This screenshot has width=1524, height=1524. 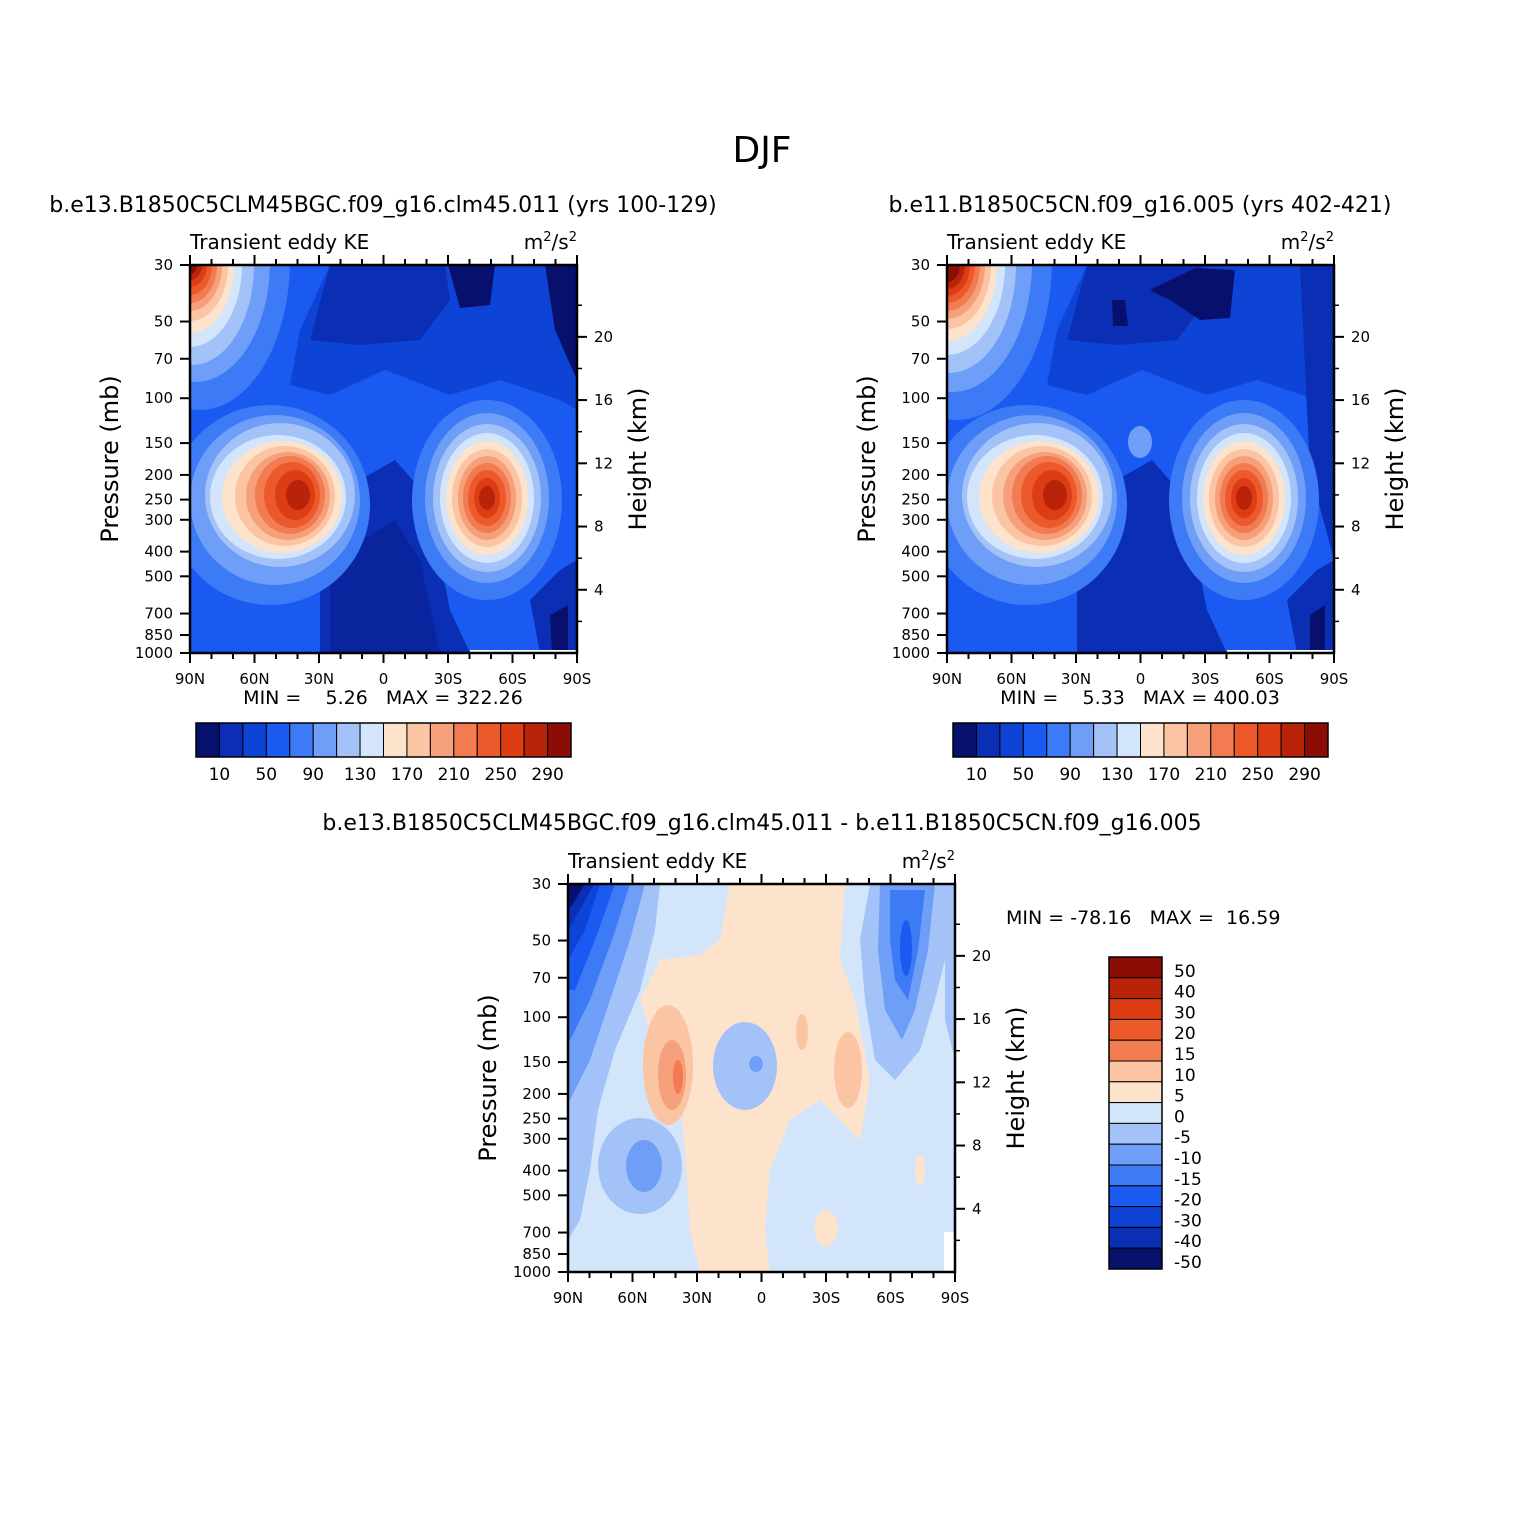 What do you see at coordinates (158, 635) in the screenshot?
I see `y-tick-label: 850` at bounding box center [158, 635].